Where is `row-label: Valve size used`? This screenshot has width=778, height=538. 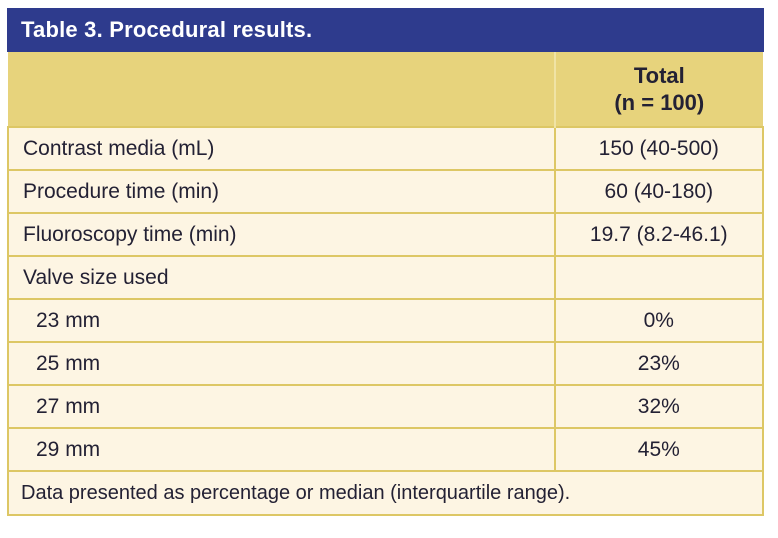 row-label: Valve size used is located at coordinates (281, 277).